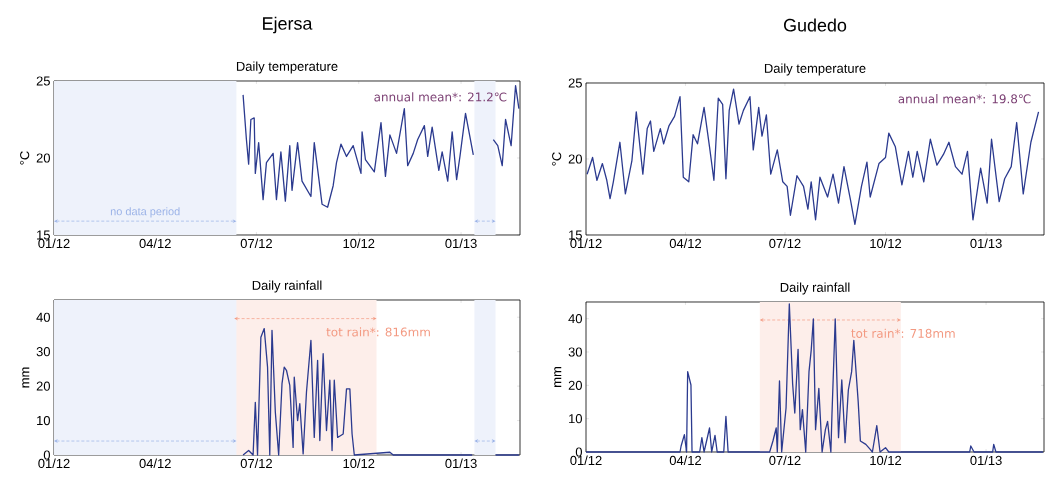  What do you see at coordinates (815, 25) in the screenshot?
I see `chart-title: Gudedo` at bounding box center [815, 25].